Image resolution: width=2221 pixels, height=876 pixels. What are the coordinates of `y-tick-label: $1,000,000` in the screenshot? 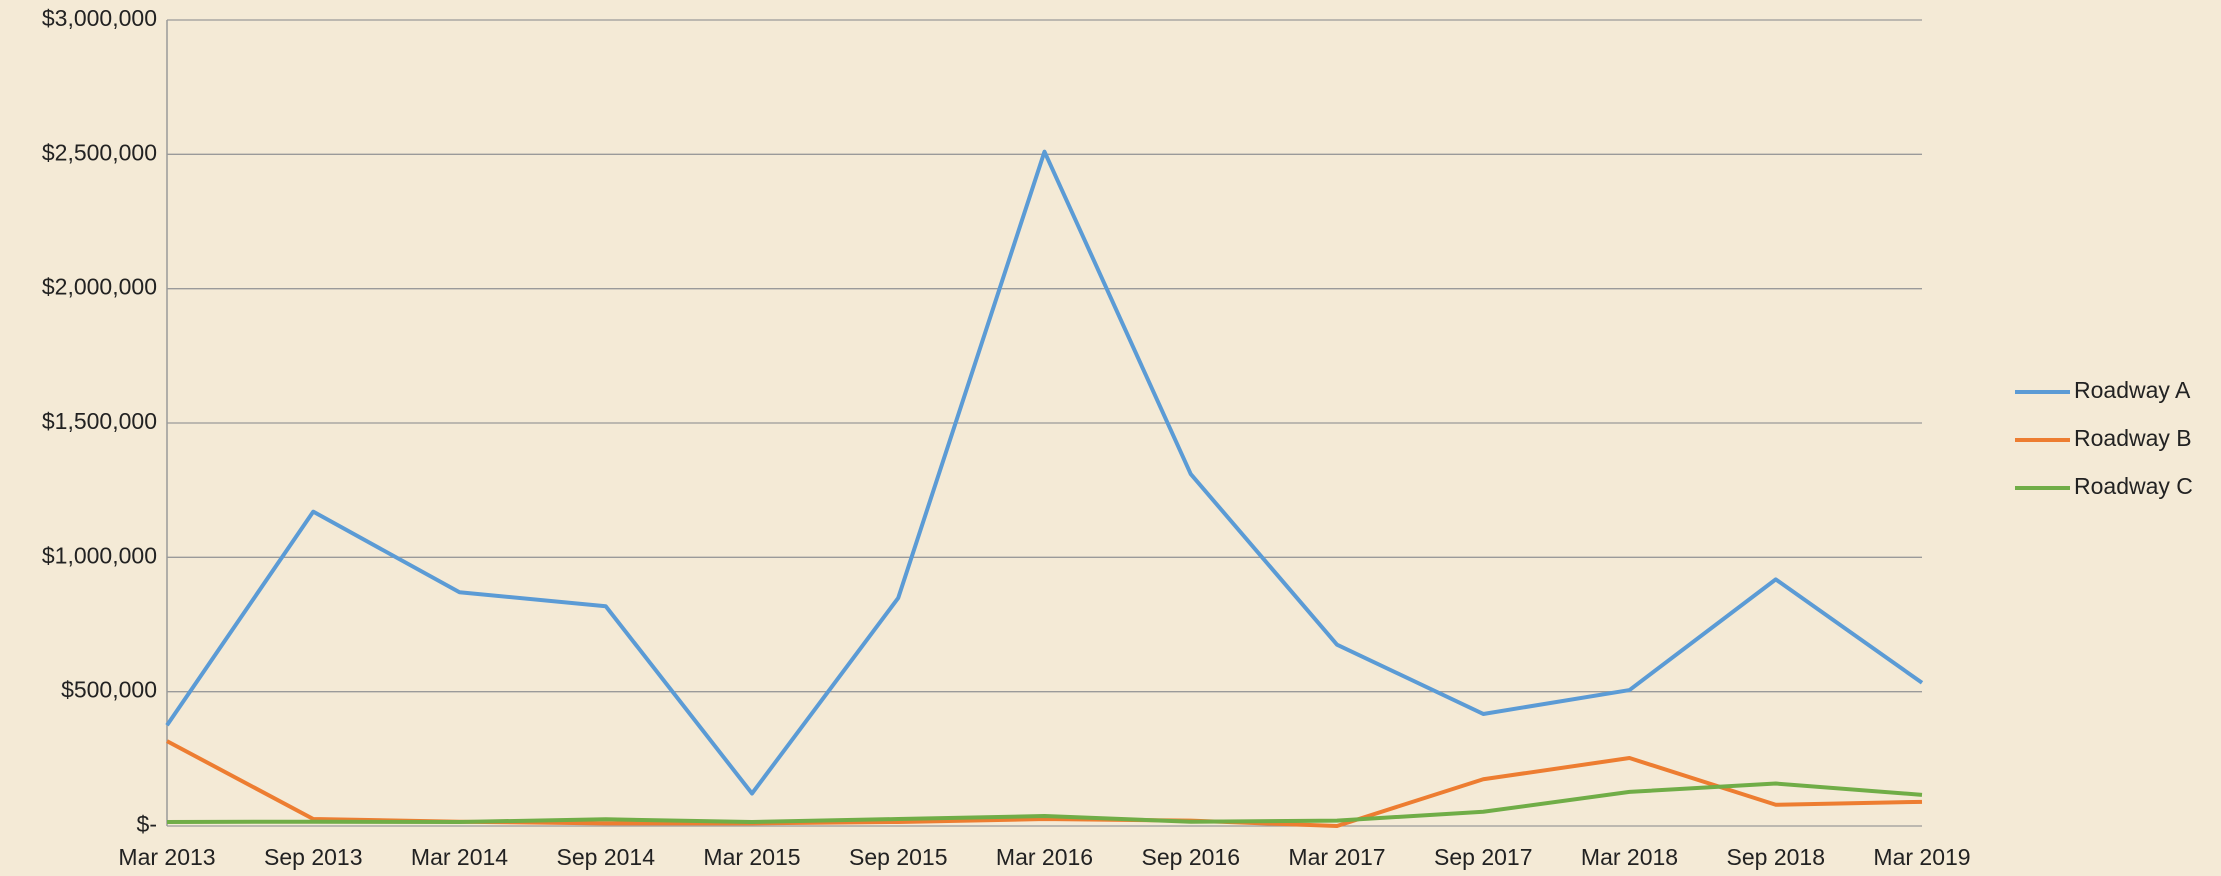 It's located at (99, 555).